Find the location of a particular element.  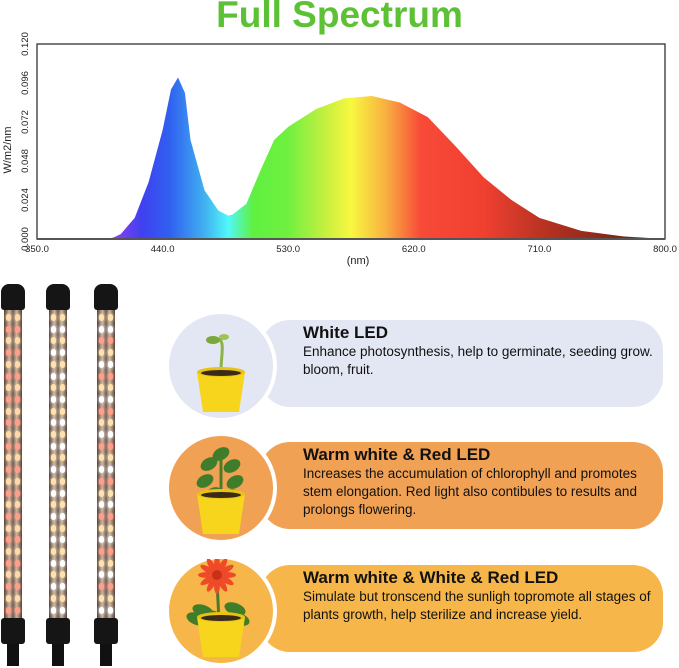

y-tick-label: 0.000 is located at coordinates (25, 239).